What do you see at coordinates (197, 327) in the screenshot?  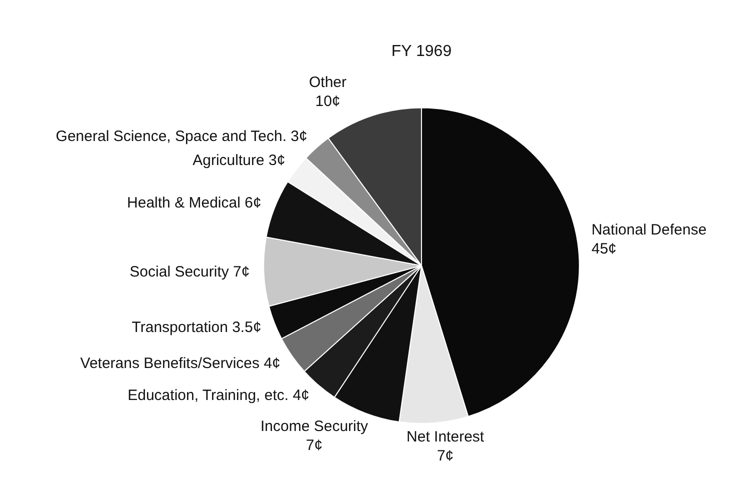 I see `slice-label: Transportation 3.5¢` at bounding box center [197, 327].